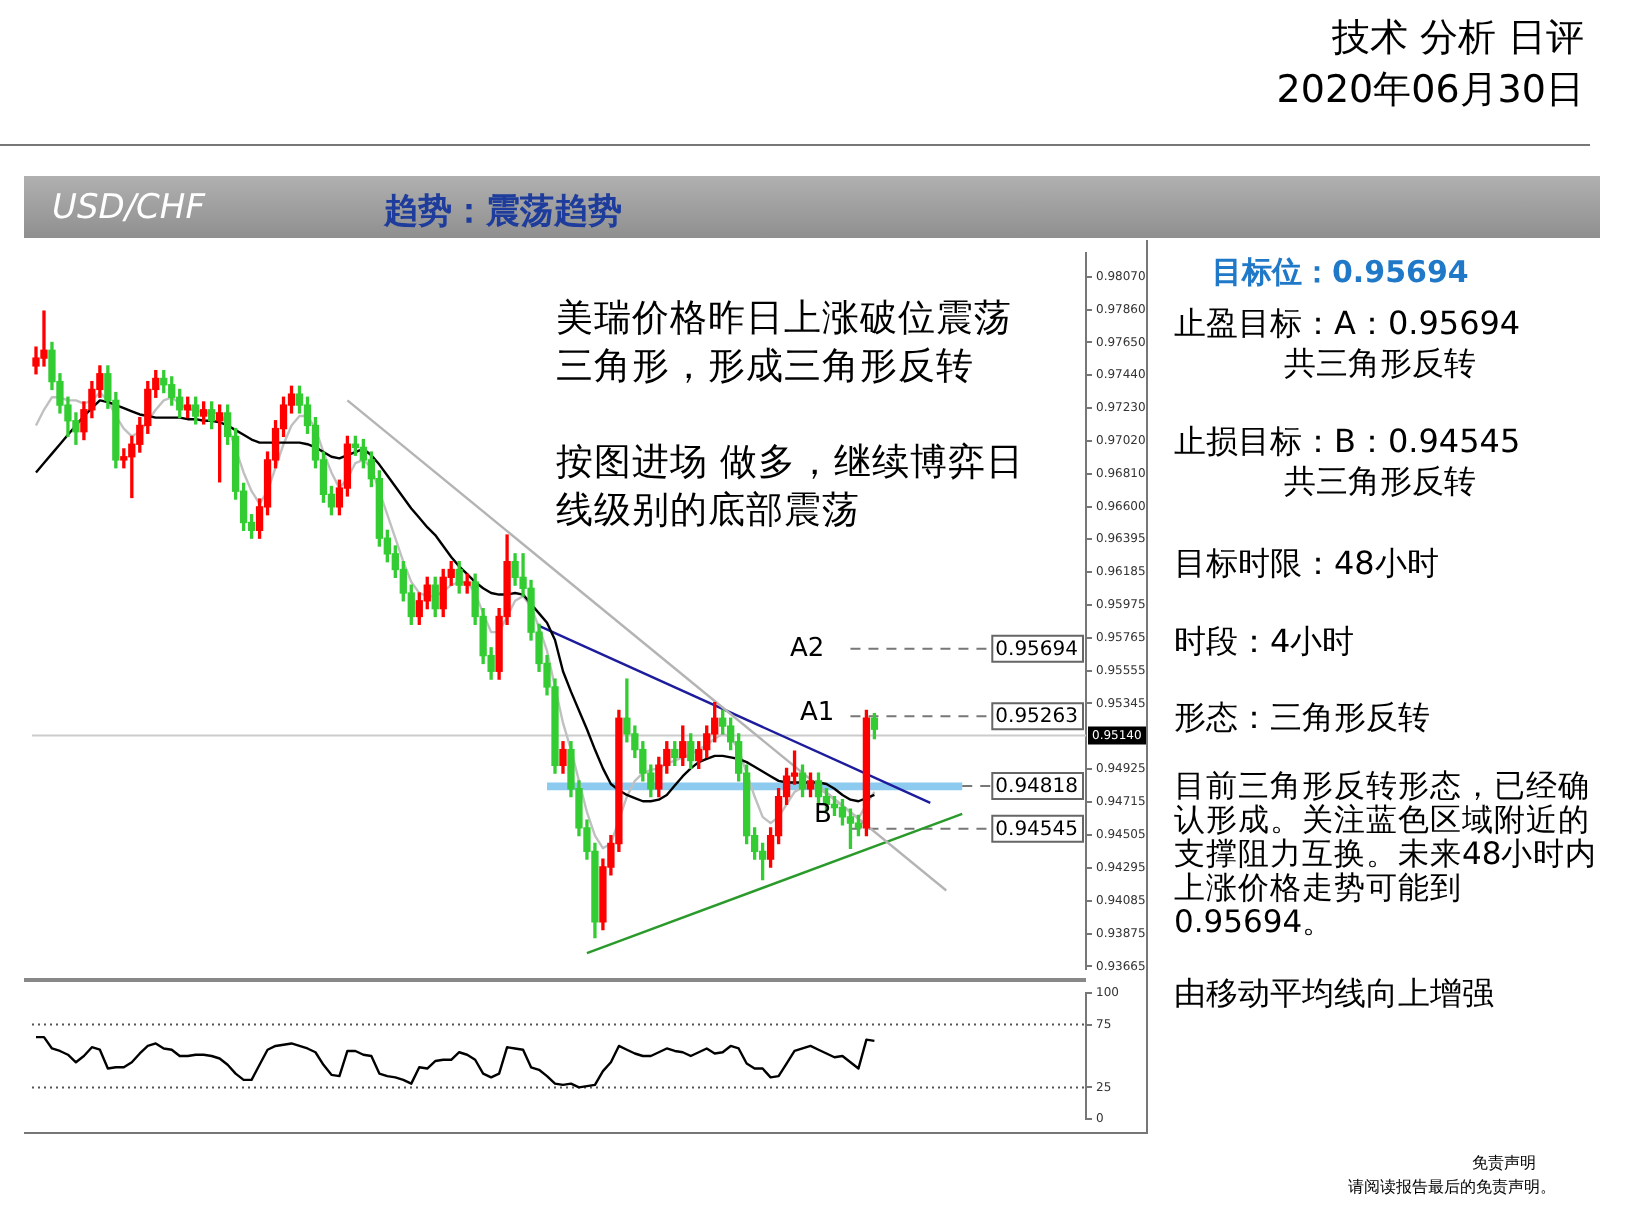 Image resolution: width=1628 pixels, height=1216 pixels. What do you see at coordinates (1037, 649) in the screenshot?
I see `ref-line-label: 0.95694` at bounding box center [1037, 649].